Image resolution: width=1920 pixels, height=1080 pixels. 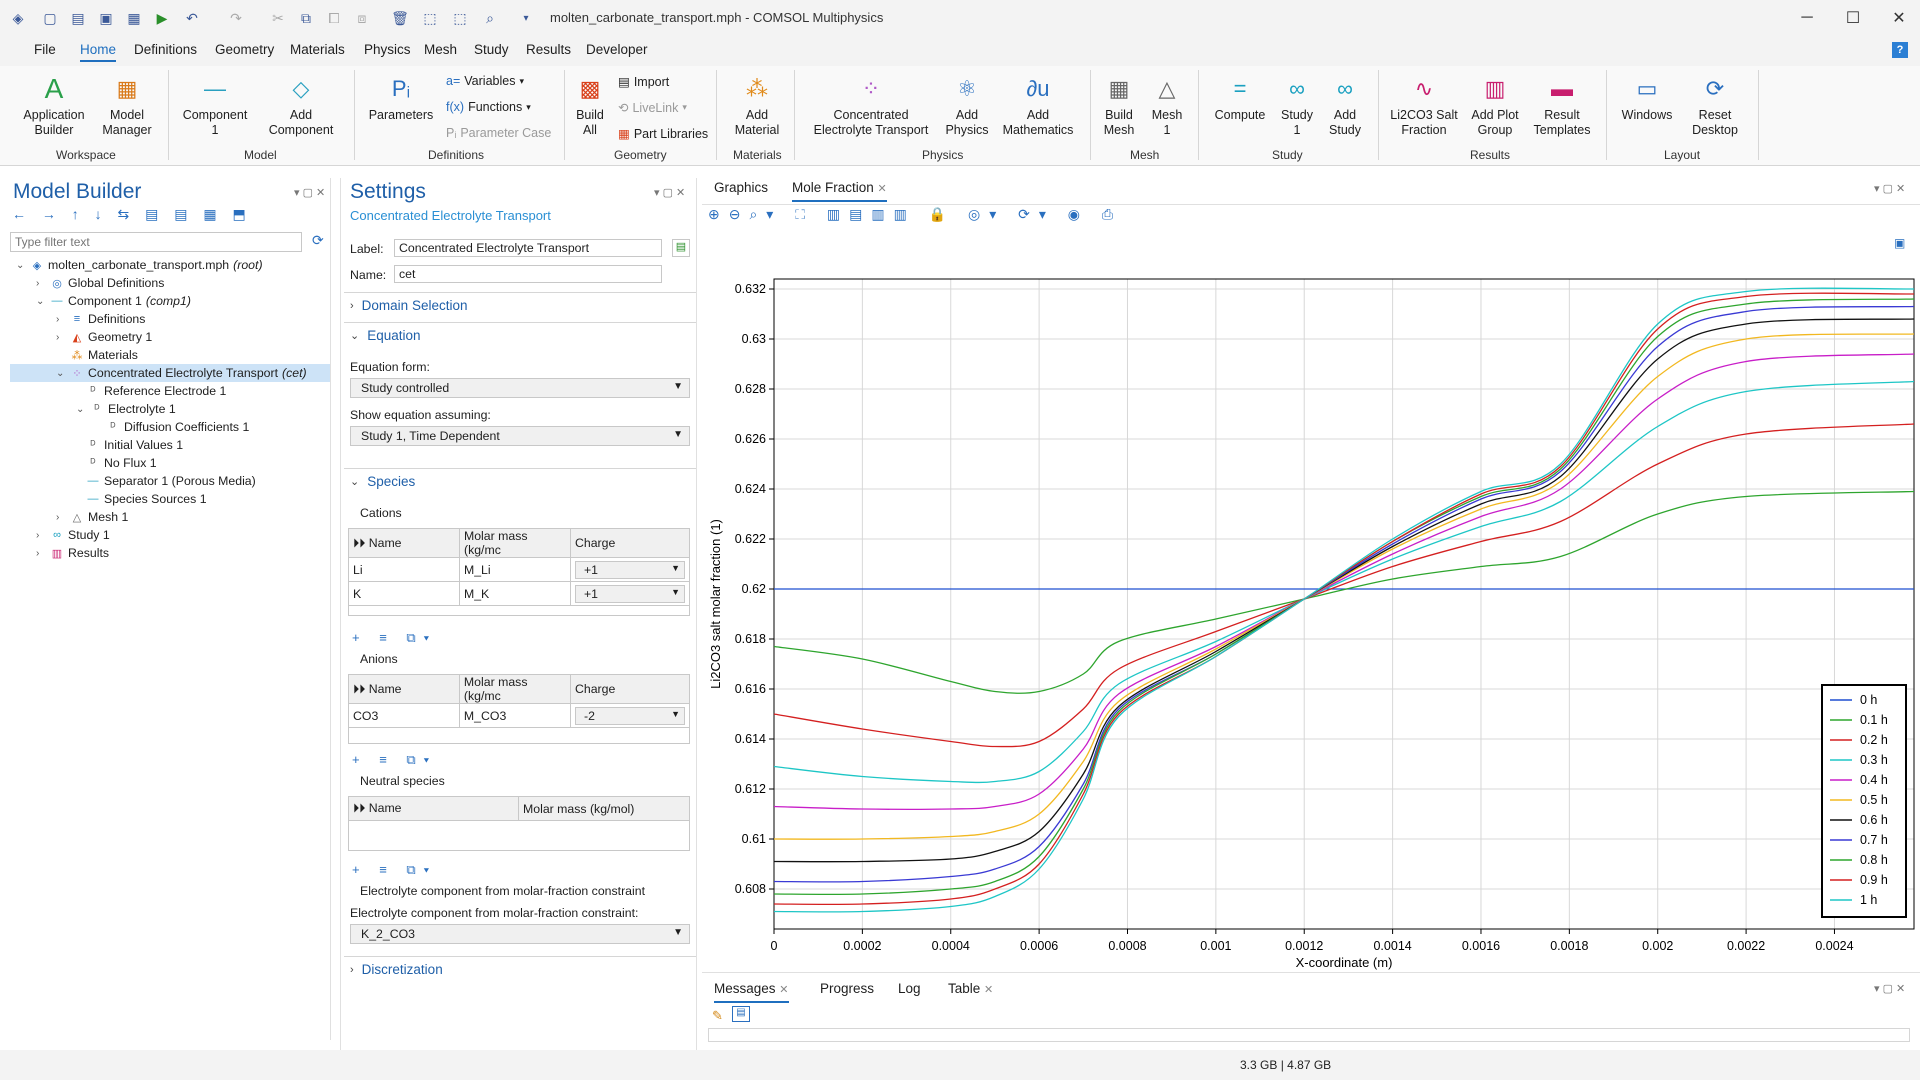 I want to click on tree-study: › ∞ Study 1, so click(x=73, y=535).